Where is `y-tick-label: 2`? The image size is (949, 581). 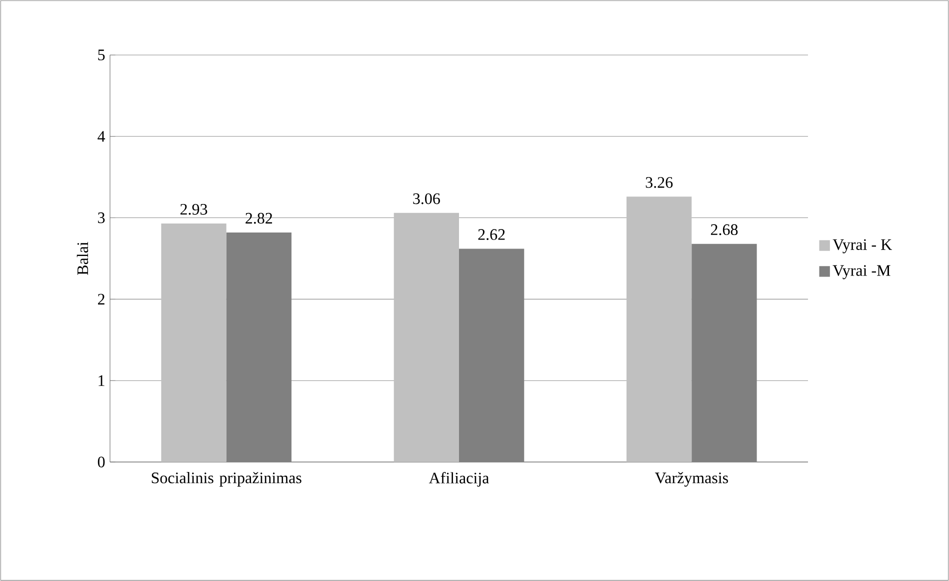
y-tick-label: 2 is located at coordinates (101, 299).